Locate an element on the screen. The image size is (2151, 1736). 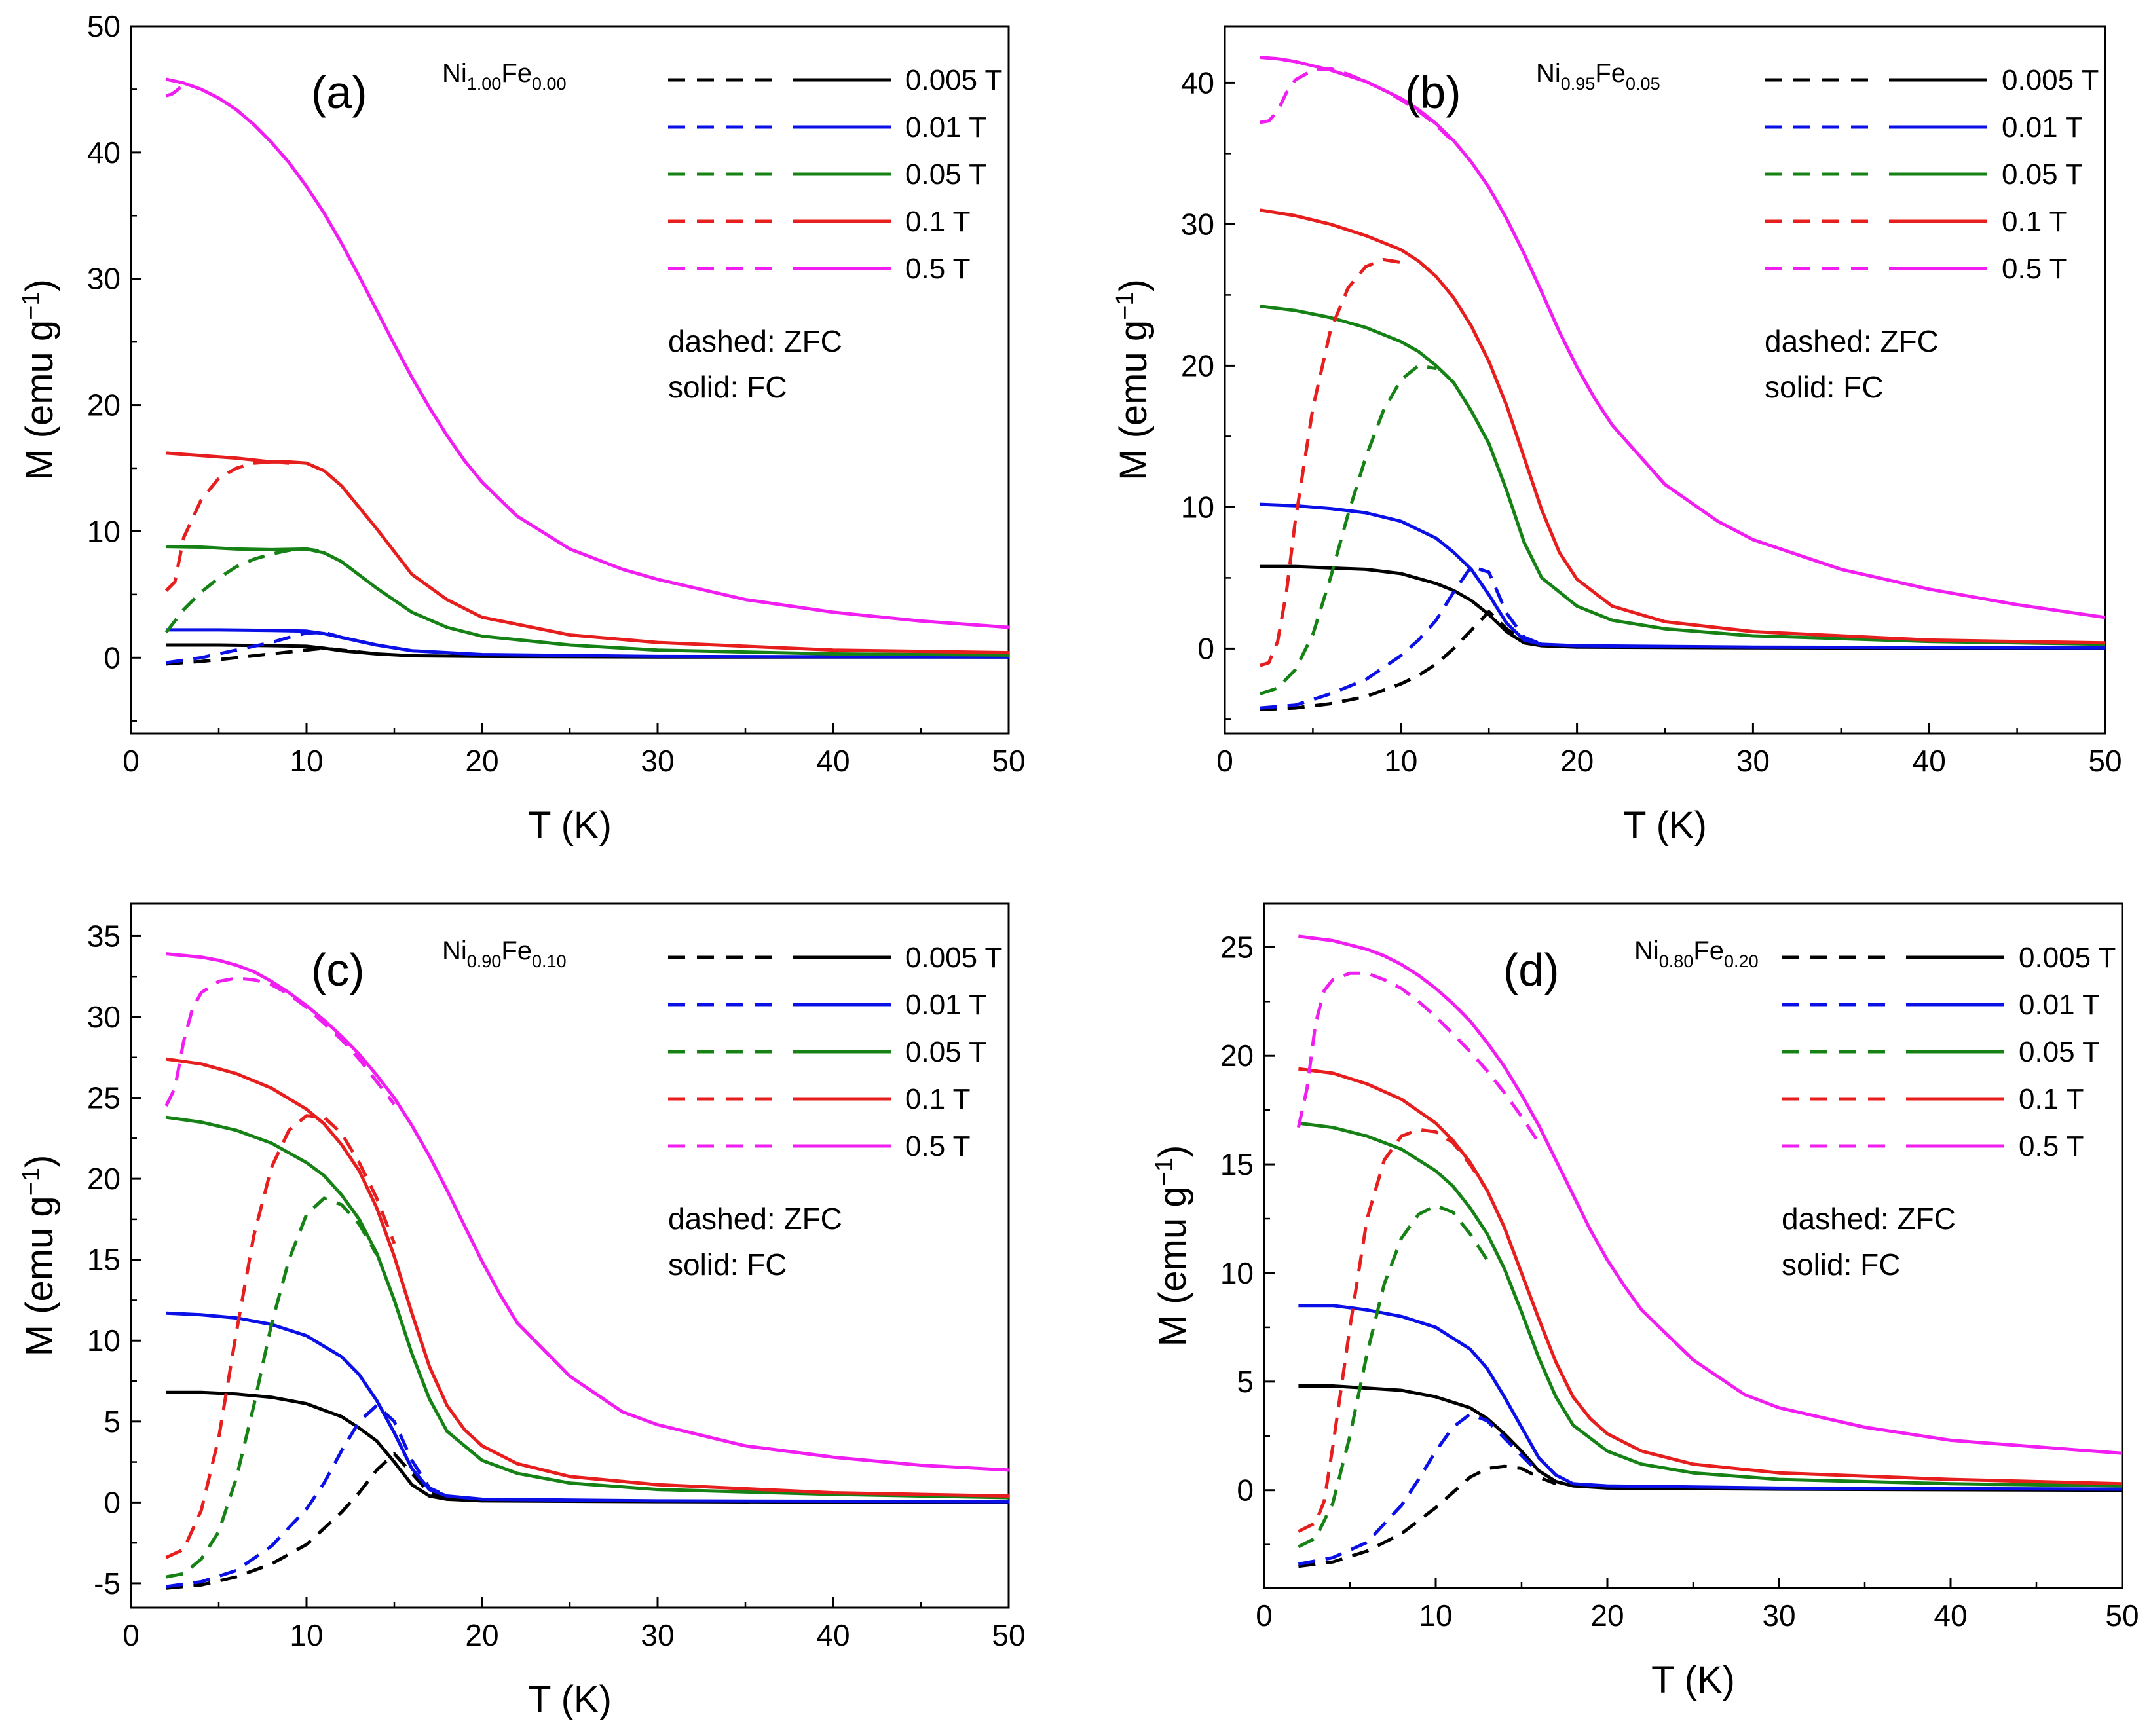
composition-label: Ni1.00Fe0.00 is located at coordinates (504, 76).